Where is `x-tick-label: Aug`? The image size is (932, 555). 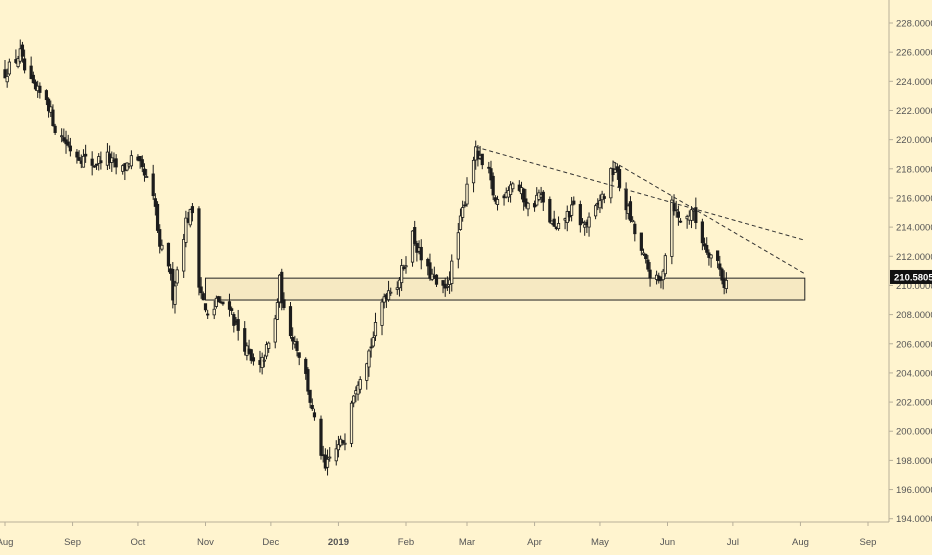 x-tick-label: Aug is located at coordinates (6, 542).